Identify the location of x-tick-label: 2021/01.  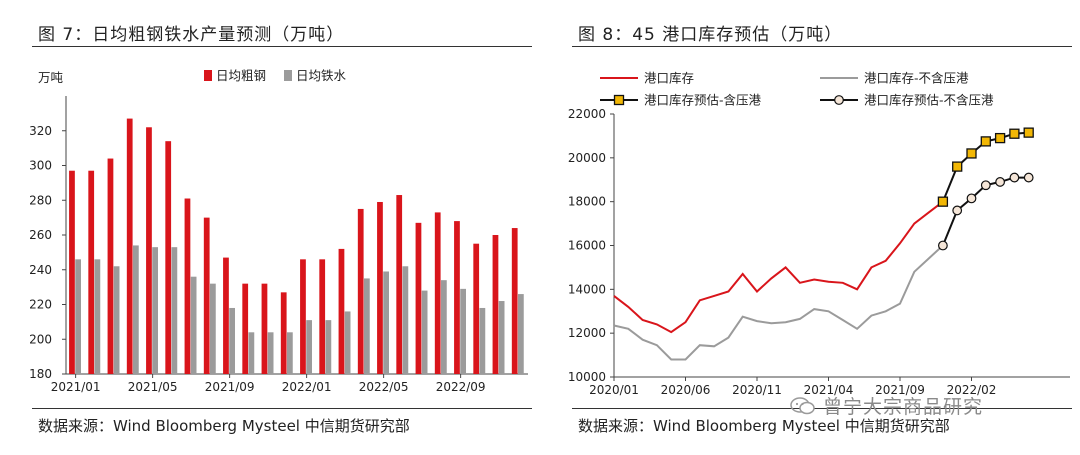
(76, 387).